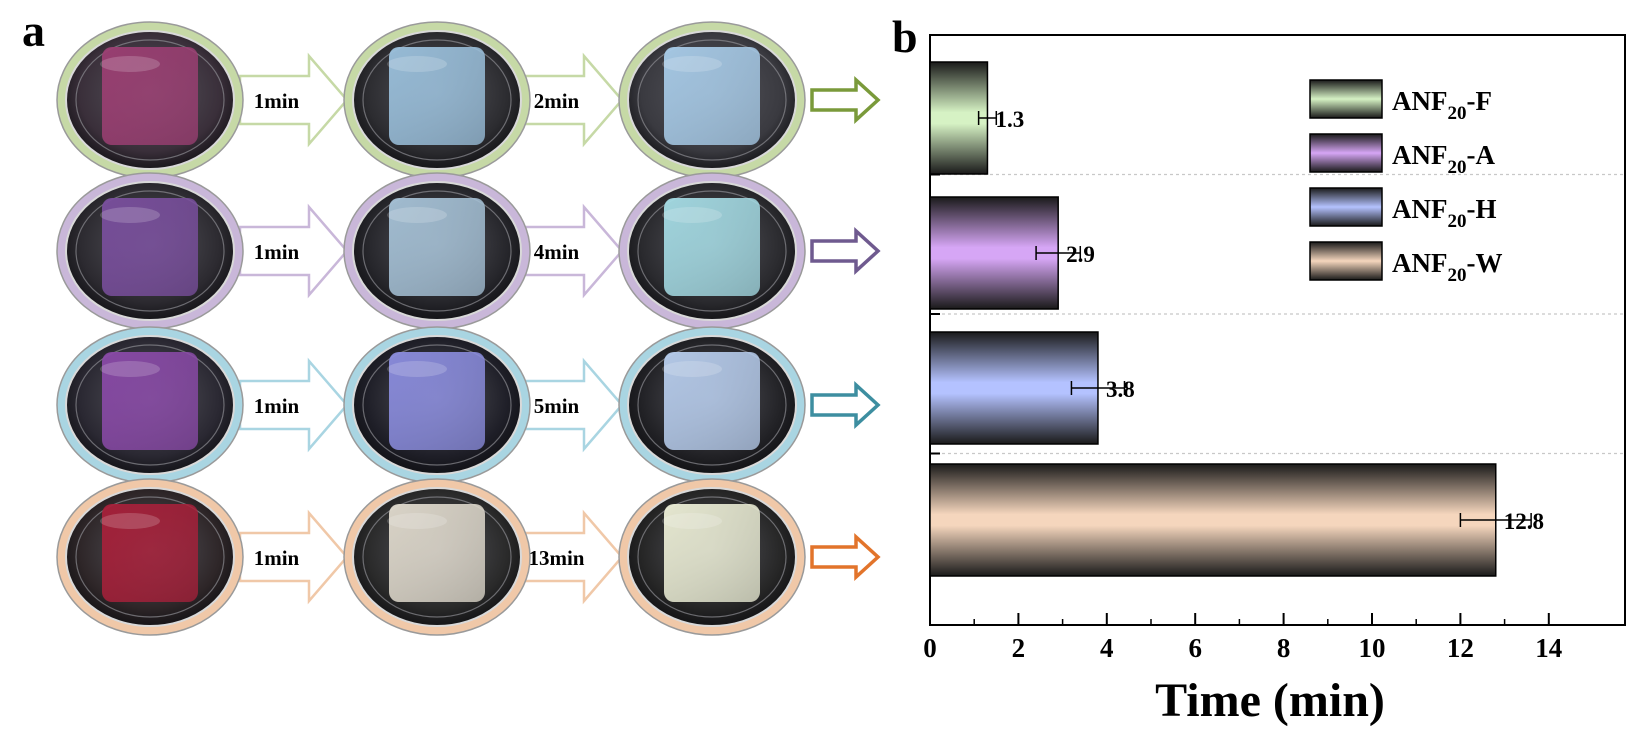 This screenshot has width=1641, height=737. I want to click on x-tick-label: 8, so click(1284, 648).